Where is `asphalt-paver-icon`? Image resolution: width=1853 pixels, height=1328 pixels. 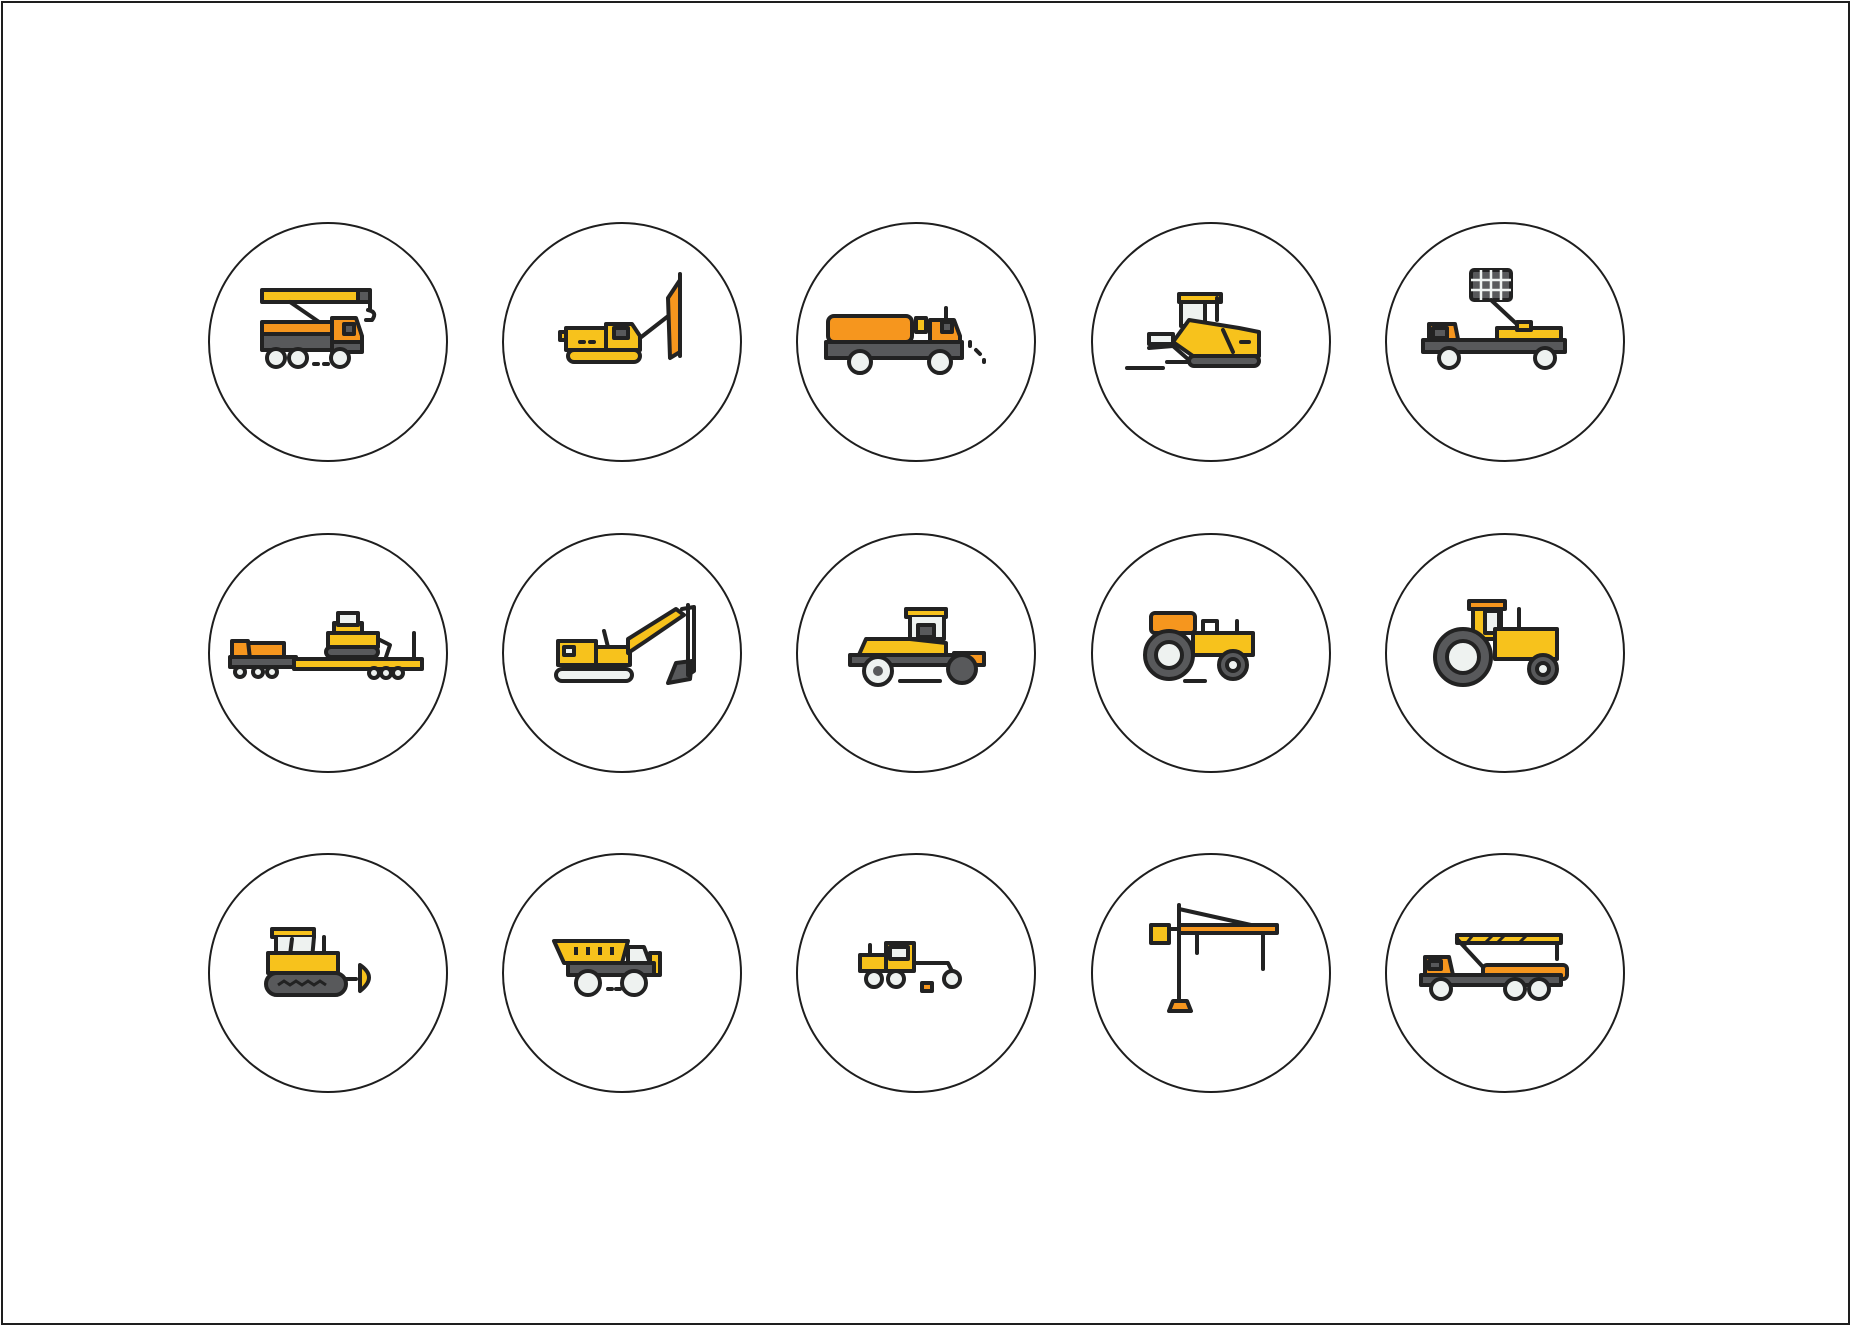
asphalt-paver-icon is located at coordinates (1193, 331).